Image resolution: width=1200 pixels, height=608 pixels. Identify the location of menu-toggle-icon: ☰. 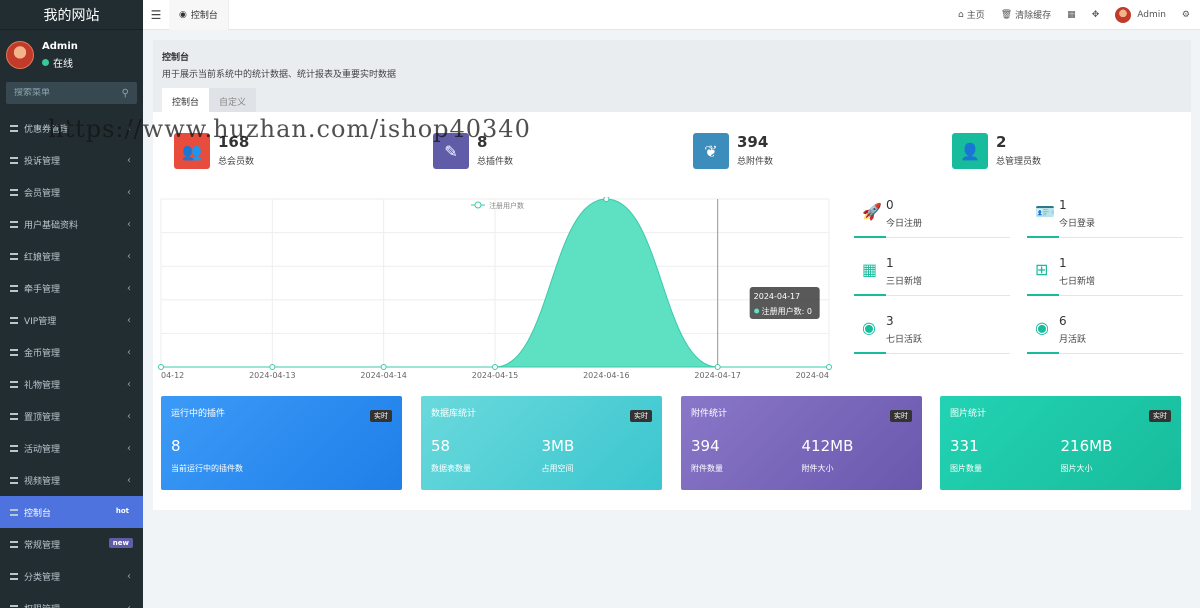
(156, 14).